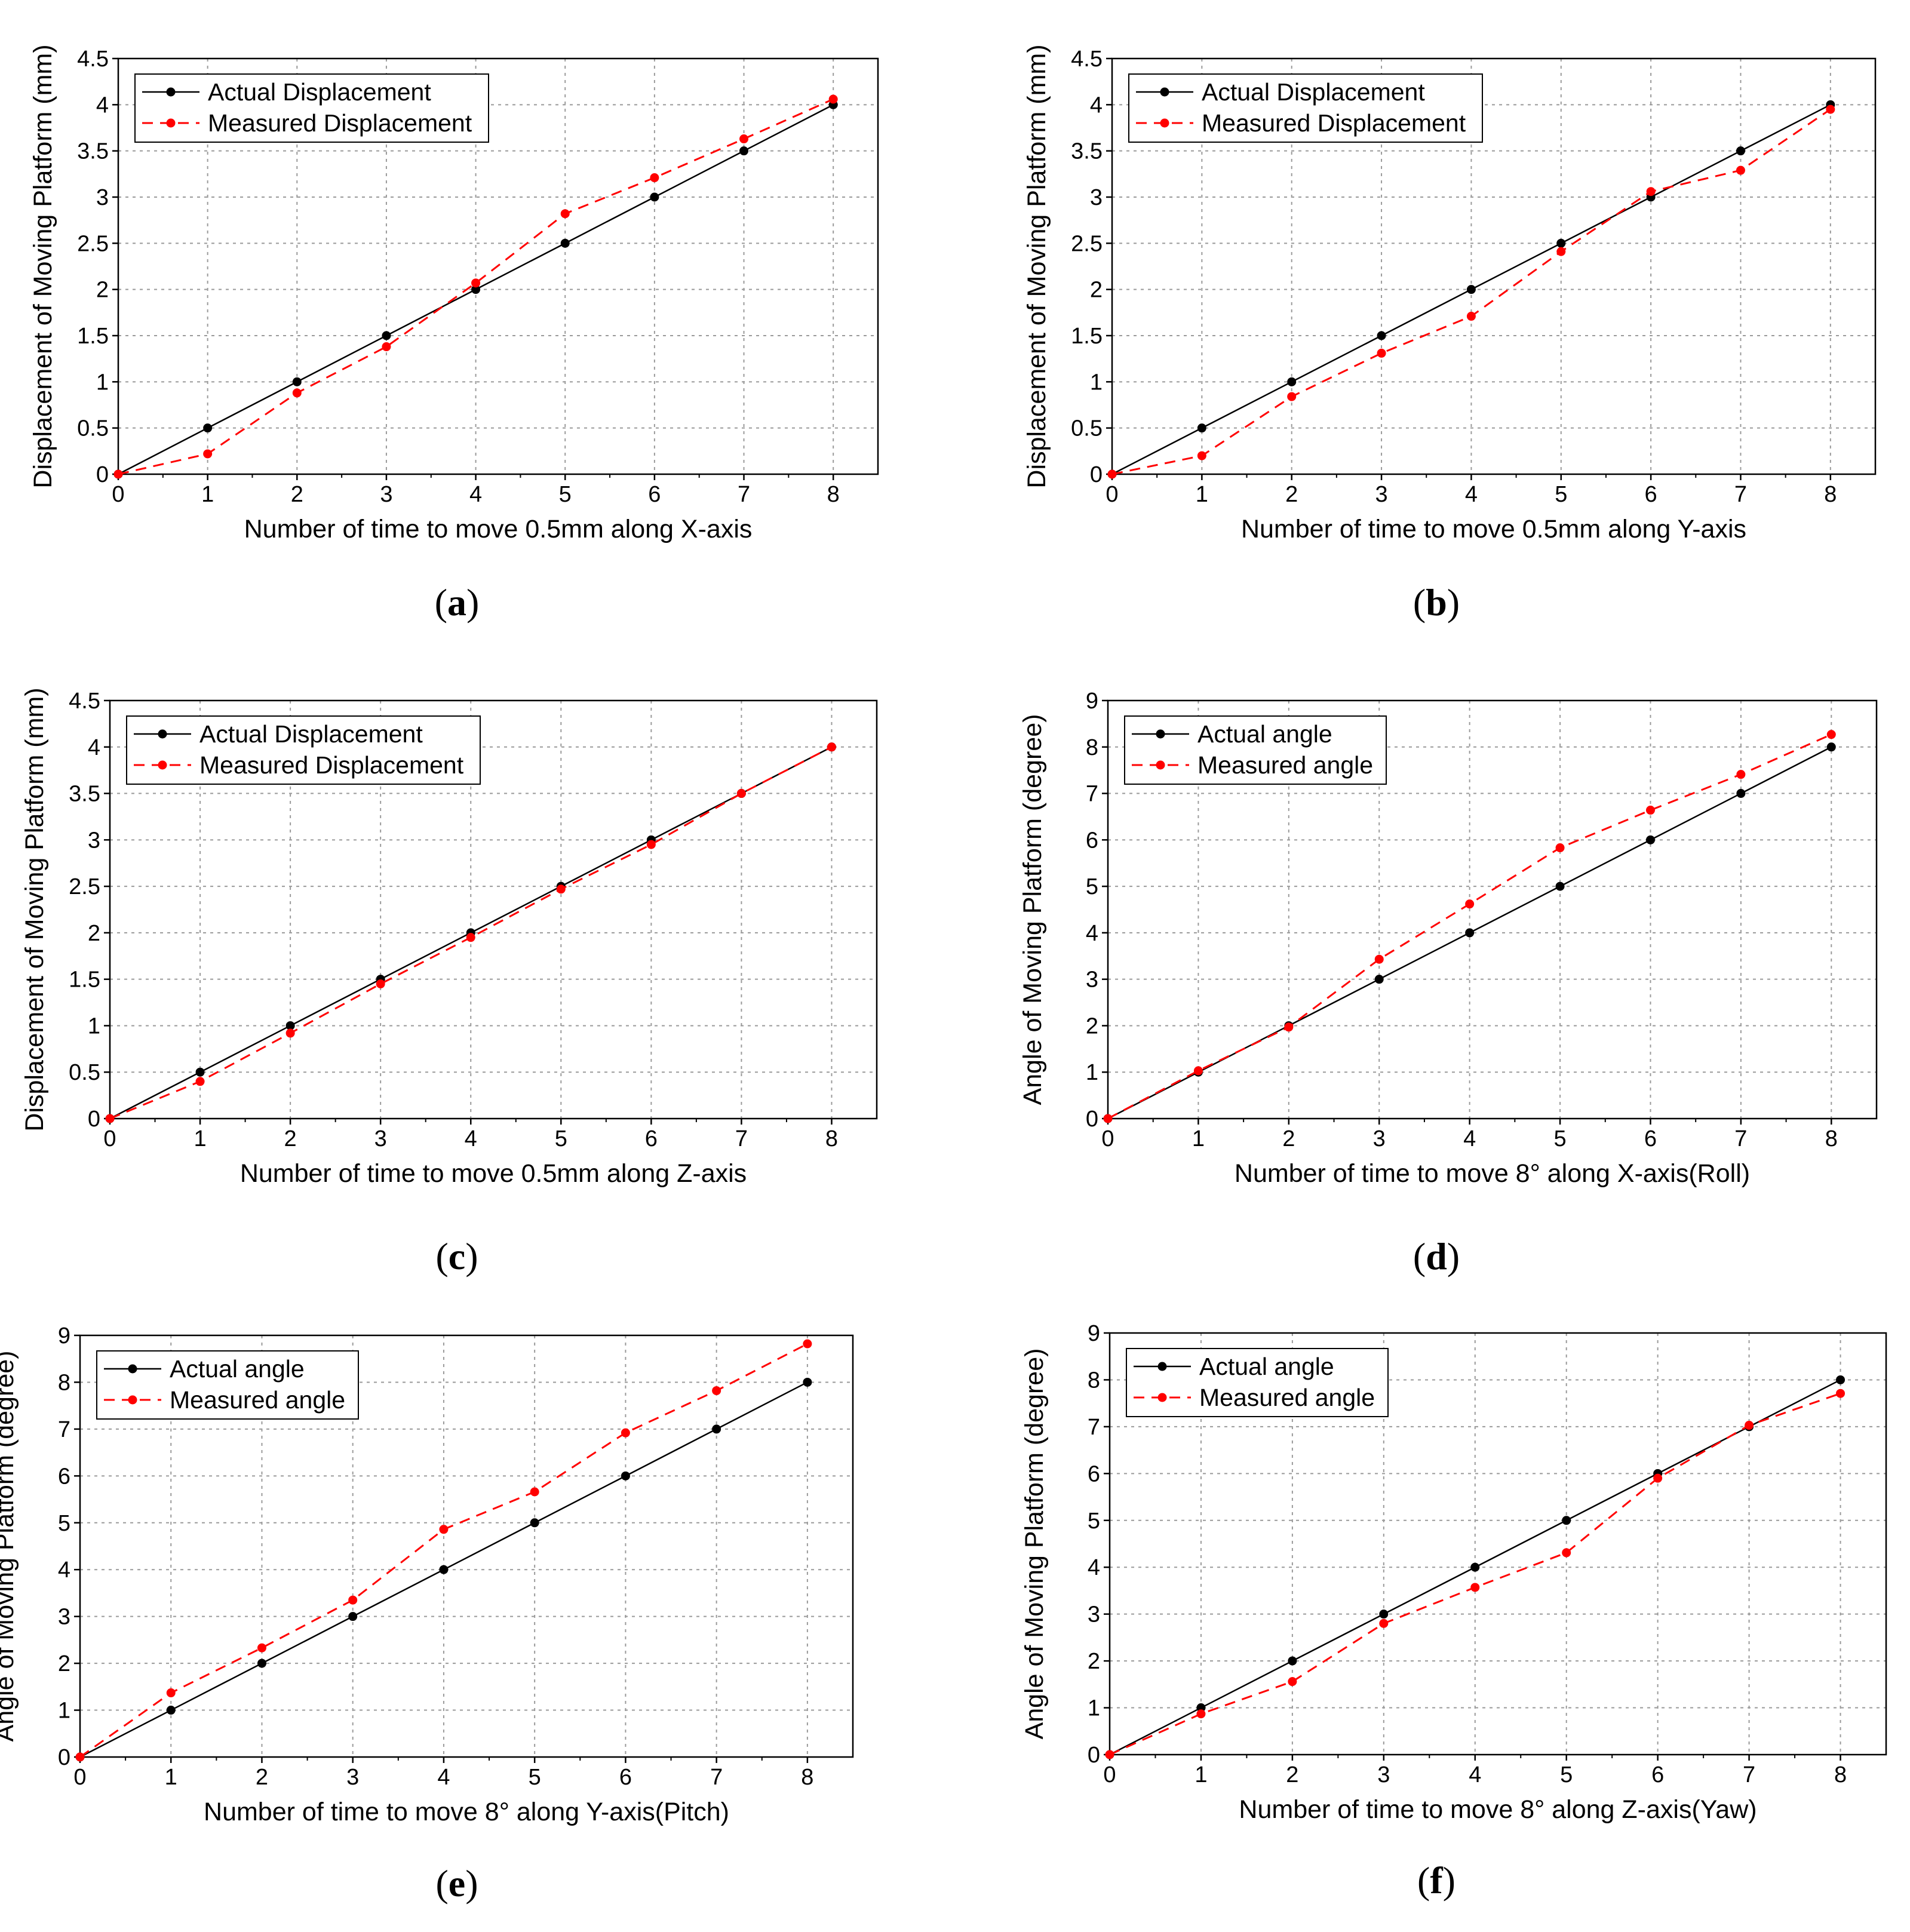 Image resolution: width=1910 pixels, height=1932 pixels. Describe the element at coordinates (1032, 909) in the screenshot. I see `y-axis-label: Angle of Moving Platform (degree)` at that location.